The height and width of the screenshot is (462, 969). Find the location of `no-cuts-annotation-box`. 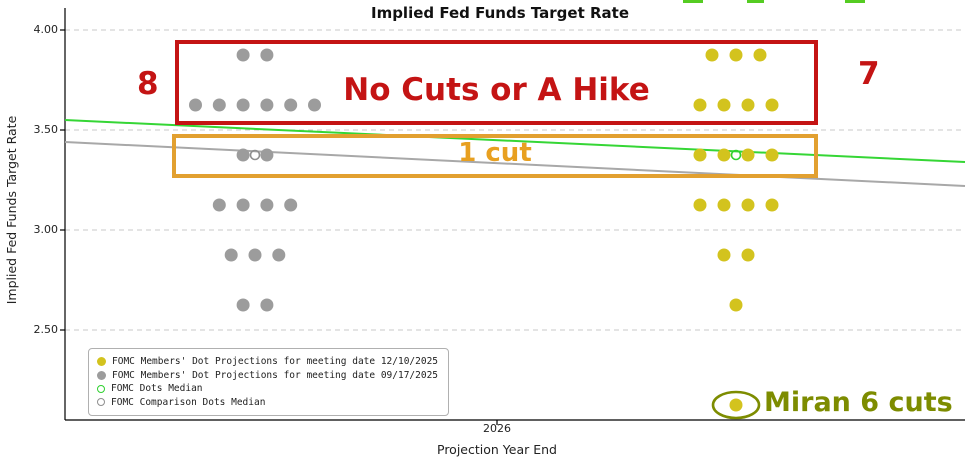

no-cuts-annotation-box is located at coordinates (496, 82).